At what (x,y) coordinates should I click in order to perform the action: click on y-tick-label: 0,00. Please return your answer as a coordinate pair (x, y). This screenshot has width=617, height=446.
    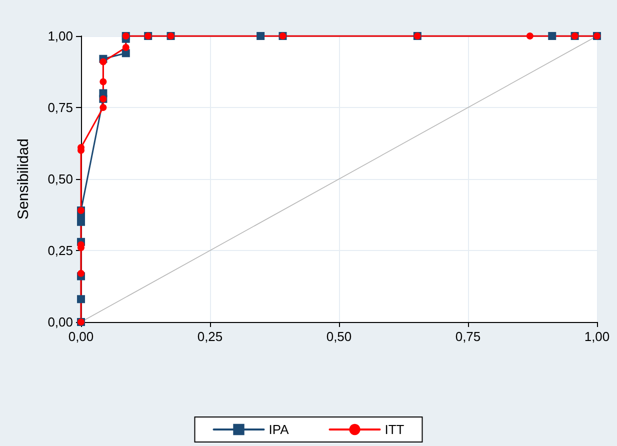
    Looking at the image, I should click on (60, 322).